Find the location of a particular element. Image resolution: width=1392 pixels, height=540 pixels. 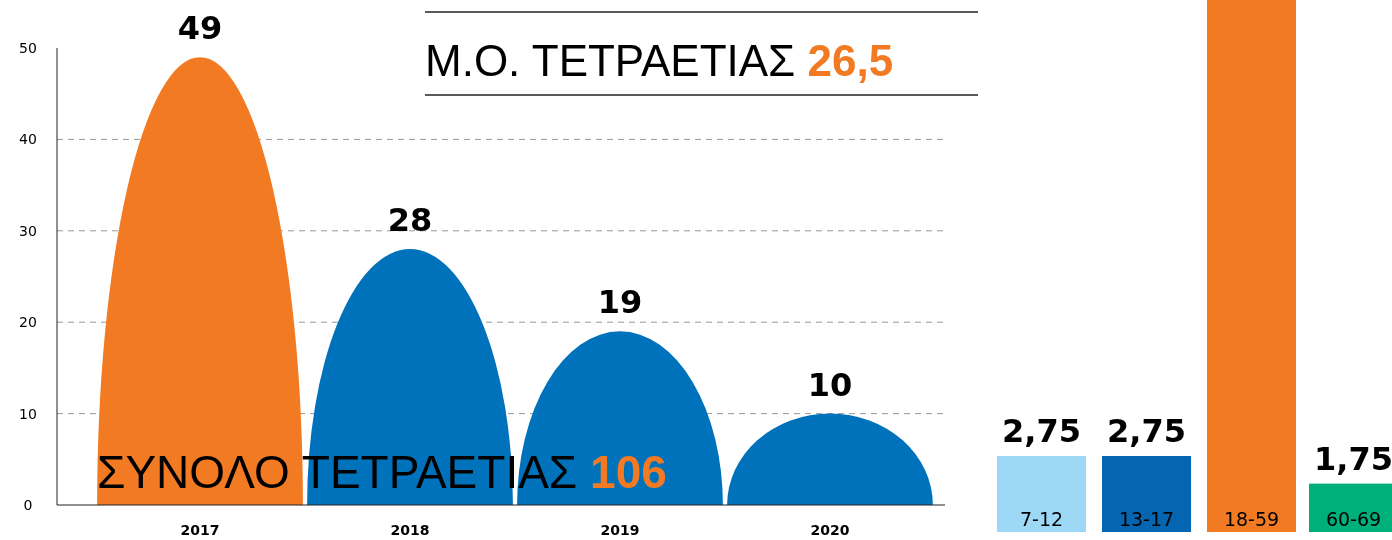

annotation: Μ.Ο. ΤΕΤΡΑΕΤΙΑΣ 26,5 is located at coordinates (659, 60).